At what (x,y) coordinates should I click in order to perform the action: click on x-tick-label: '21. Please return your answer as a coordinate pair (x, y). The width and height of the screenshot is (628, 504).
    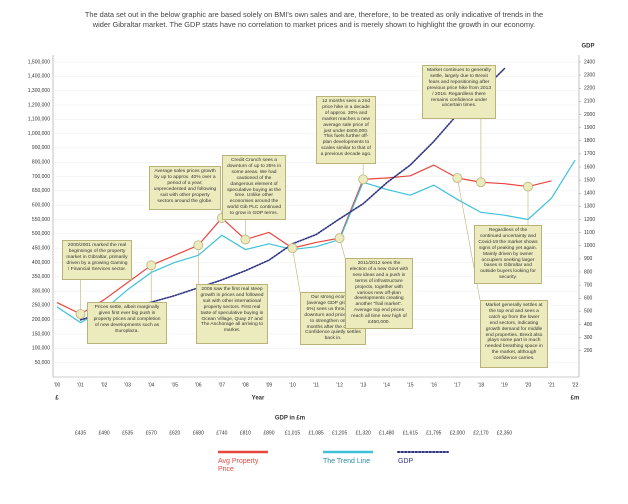
    Looking at the image, I should click on (551, 385).